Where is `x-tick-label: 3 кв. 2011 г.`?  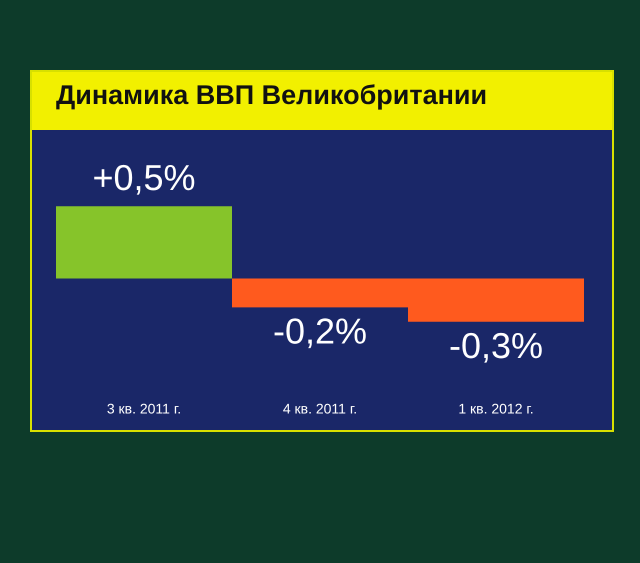
x-tick-label: 3 кв. 2011 г. is located at coordinates (144, 408).